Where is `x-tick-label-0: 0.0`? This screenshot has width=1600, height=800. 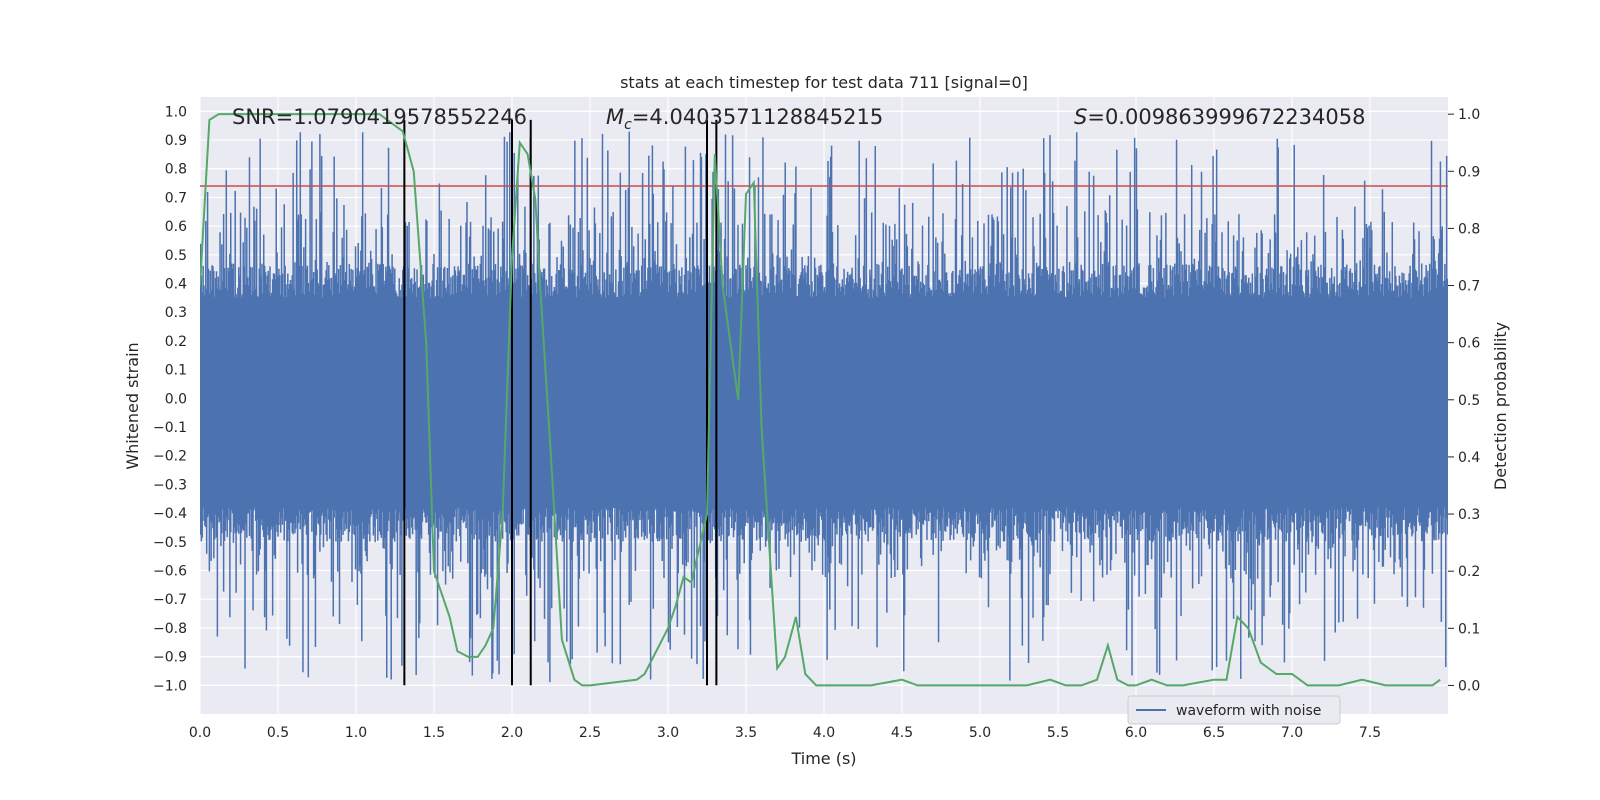
x-tick-label-0: 0.0 is located at coordinates (200, 733).